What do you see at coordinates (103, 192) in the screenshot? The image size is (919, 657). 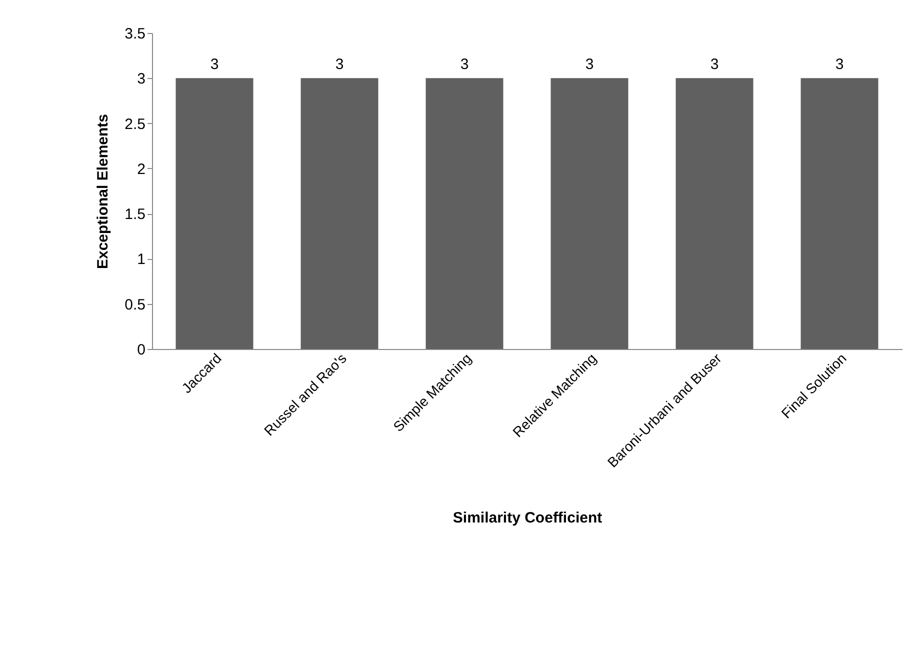 I see `y-axis-title: Exceptional Elements` at bounding box center [103, 192].